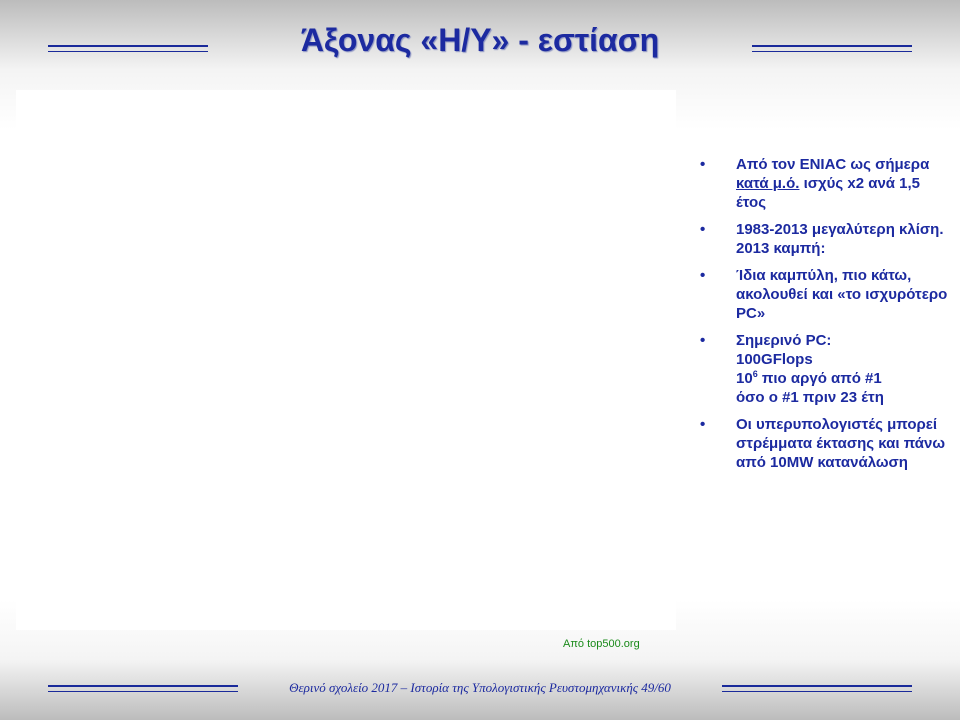 The height and width of the screenshot is (720, 960). What do you see at coordinates (143, 688) in the screenshot?
I see `footer-rule-left` at bounding box center [143, 688].